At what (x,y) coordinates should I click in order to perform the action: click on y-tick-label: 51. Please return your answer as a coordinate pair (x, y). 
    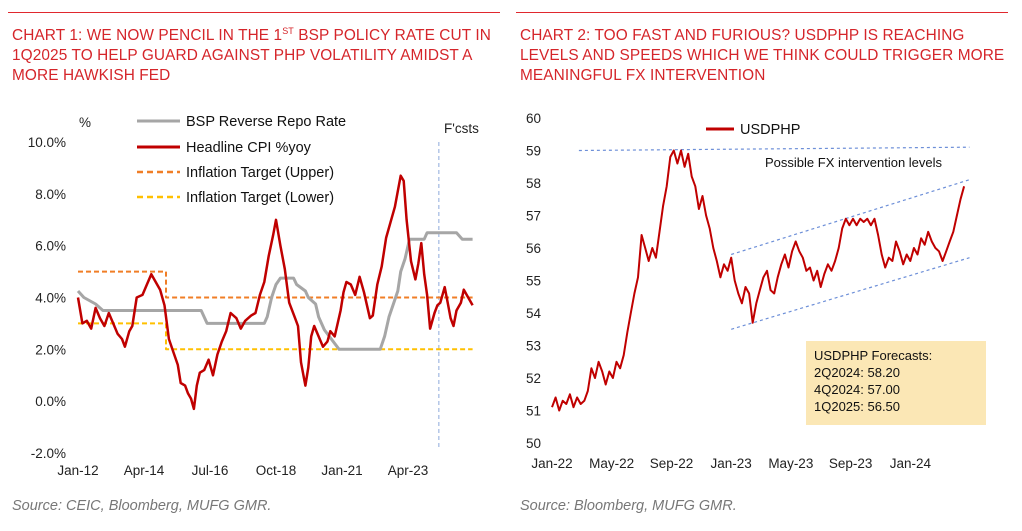
    Looking at the image, I should click on (533, 411).